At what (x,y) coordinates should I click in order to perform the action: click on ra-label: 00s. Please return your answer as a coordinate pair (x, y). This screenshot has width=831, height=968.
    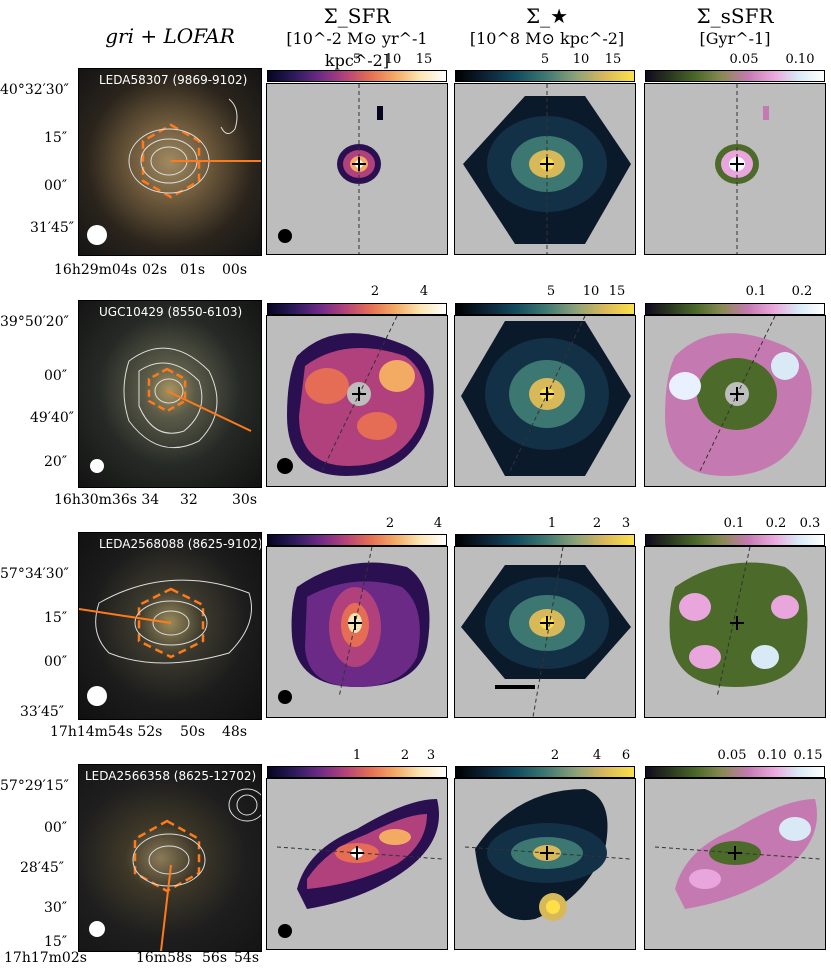
    Looking at the image, I should click on (234, 270).